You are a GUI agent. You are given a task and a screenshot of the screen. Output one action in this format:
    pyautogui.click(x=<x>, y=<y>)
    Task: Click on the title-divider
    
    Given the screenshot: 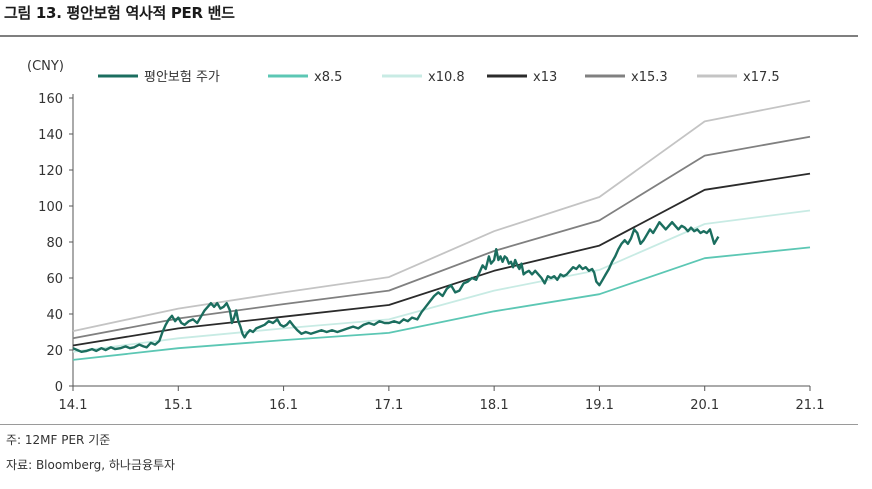 What is the action you would take?
    pyautogui.click(x=429, y=36)
    